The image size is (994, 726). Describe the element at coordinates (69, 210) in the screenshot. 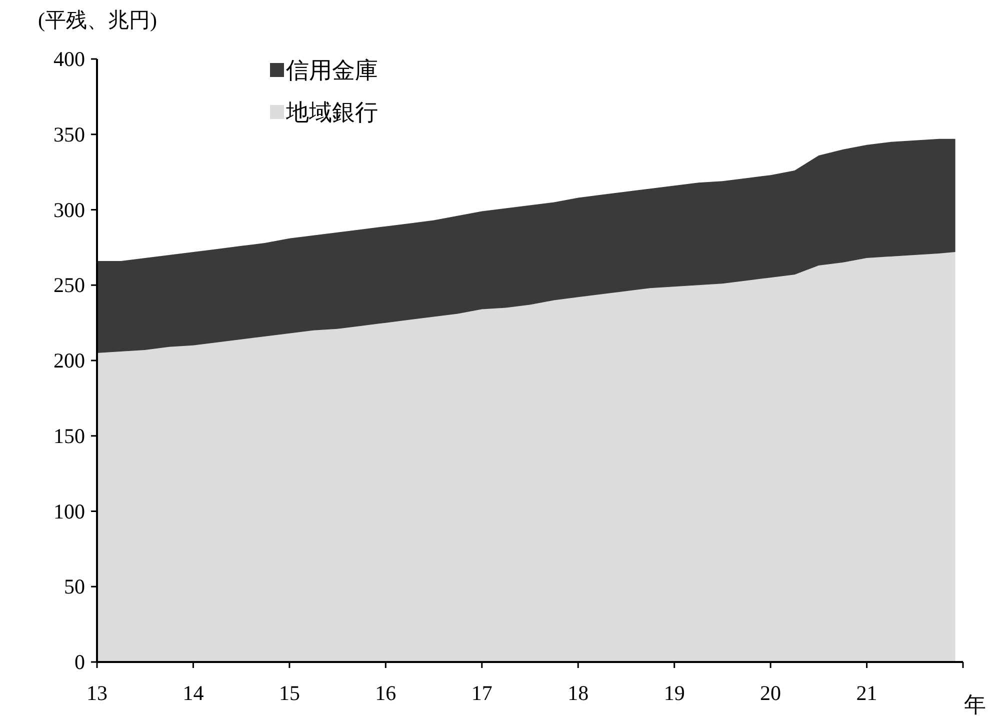

I see `y-tick-label: 300` at that location.